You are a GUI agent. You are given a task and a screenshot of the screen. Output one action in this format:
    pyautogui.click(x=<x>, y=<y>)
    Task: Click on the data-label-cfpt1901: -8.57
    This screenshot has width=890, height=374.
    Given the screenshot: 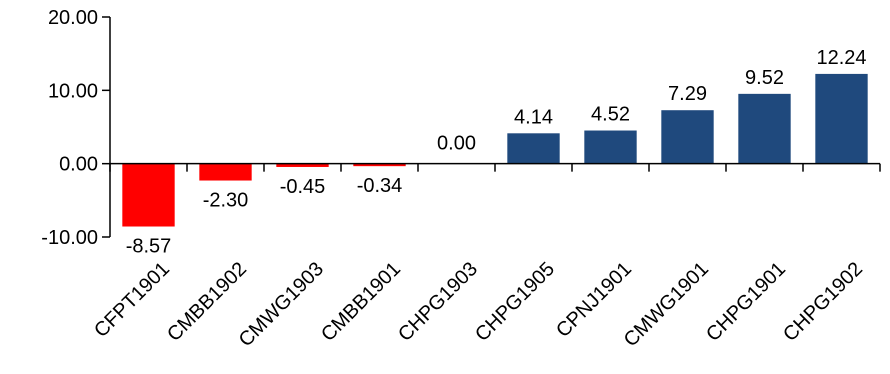 What is the action you would take?
    pyautogui.click(x=149, y=247)
    